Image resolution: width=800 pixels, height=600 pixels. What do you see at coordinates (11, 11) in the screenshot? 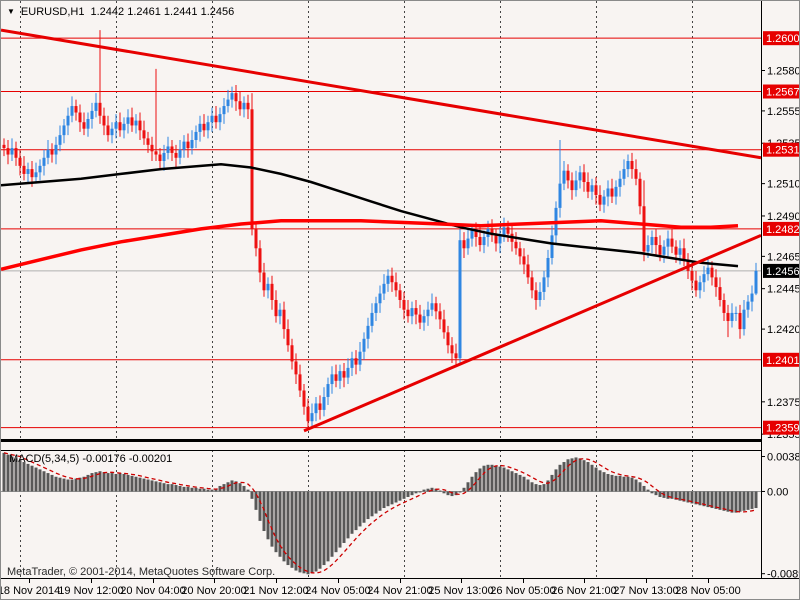
I see `chart-dropdown-icon: ▼` at bounding box center [11, 11].